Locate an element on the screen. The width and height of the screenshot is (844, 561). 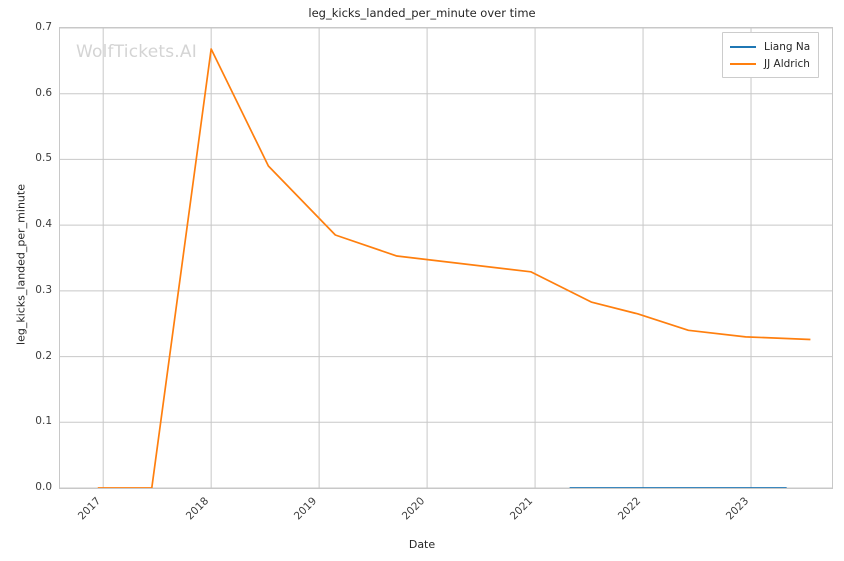
x-tick-label: 2023 is located at coordinates (737, 509).